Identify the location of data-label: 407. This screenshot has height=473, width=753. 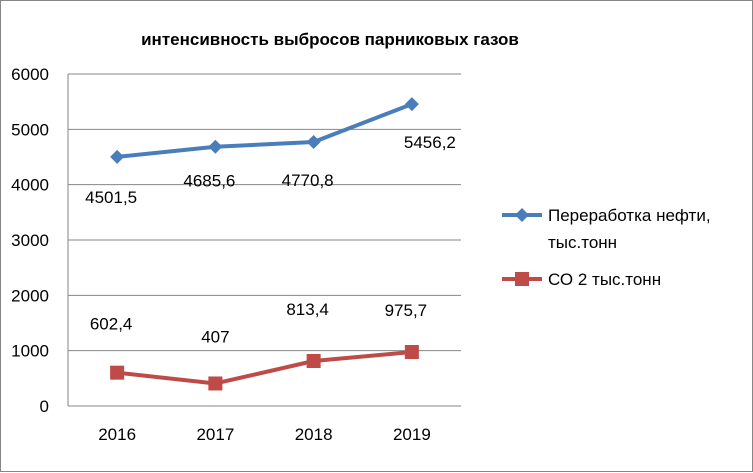
(215, 336).